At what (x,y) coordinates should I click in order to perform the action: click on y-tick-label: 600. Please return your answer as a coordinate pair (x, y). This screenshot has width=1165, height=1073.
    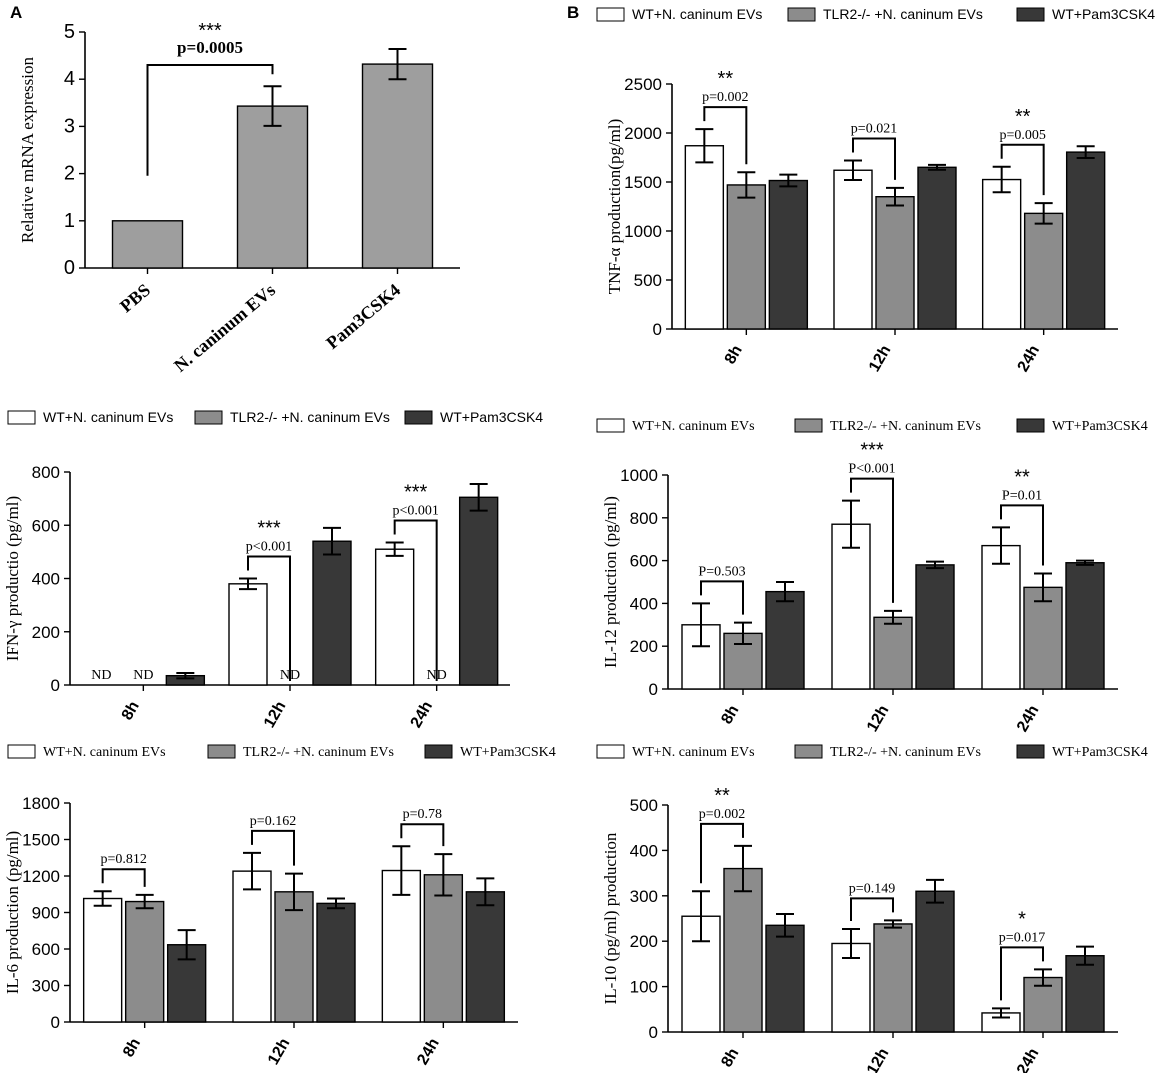
    Looking at the image, I should click on (46, 949).